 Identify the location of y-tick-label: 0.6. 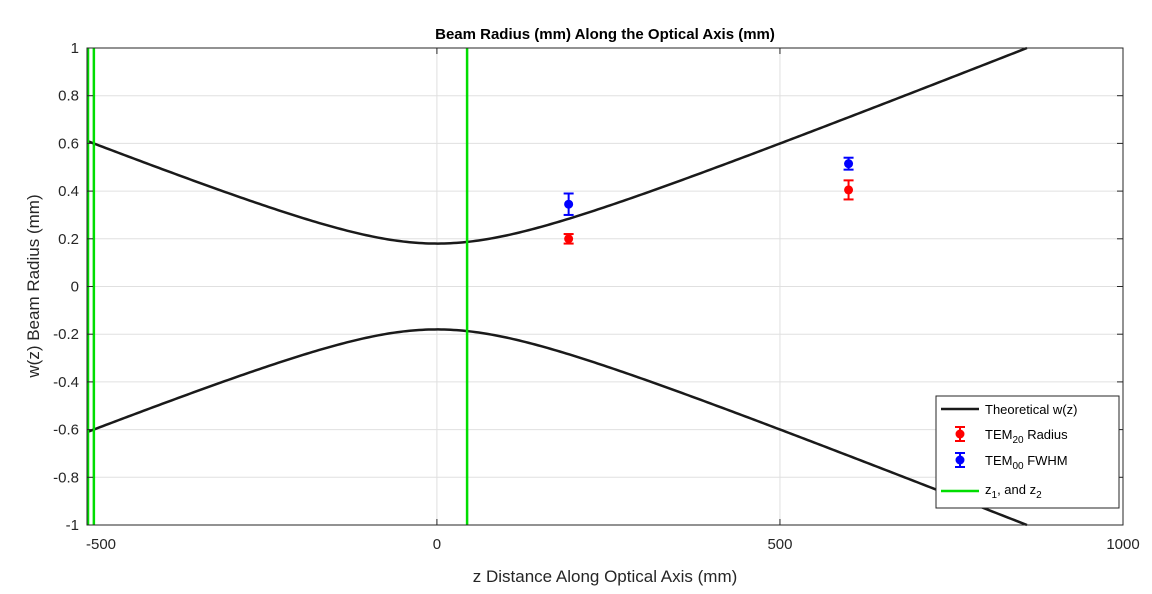
(68, 143).